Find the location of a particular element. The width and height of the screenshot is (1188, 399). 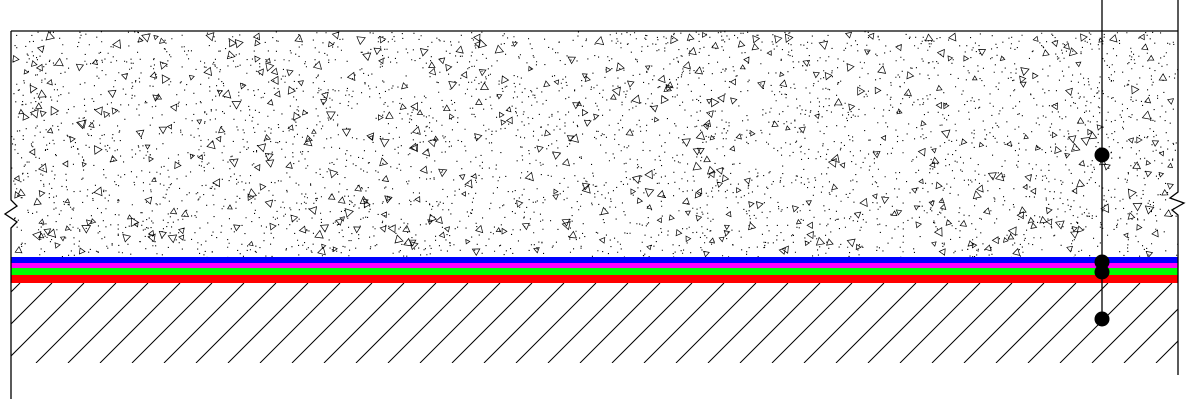

membrane-red is located at coordinates (594, 279).